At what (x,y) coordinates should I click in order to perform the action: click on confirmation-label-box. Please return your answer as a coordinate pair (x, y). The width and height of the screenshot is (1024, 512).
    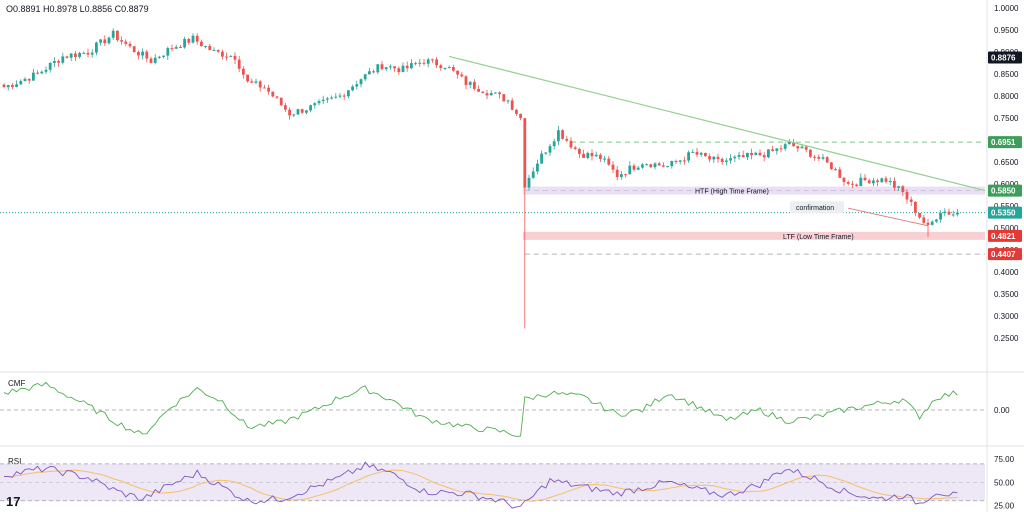
    Looking at the image, I should click on (817, 207).